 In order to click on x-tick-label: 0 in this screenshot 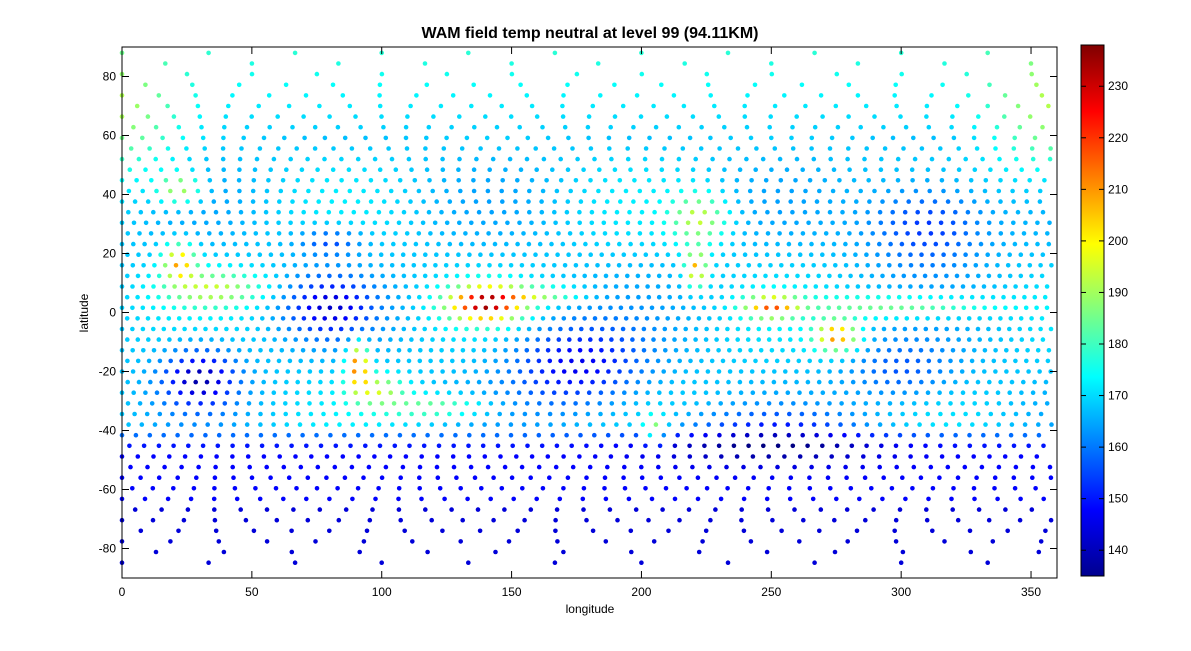, I will do `click(122, 592)`.